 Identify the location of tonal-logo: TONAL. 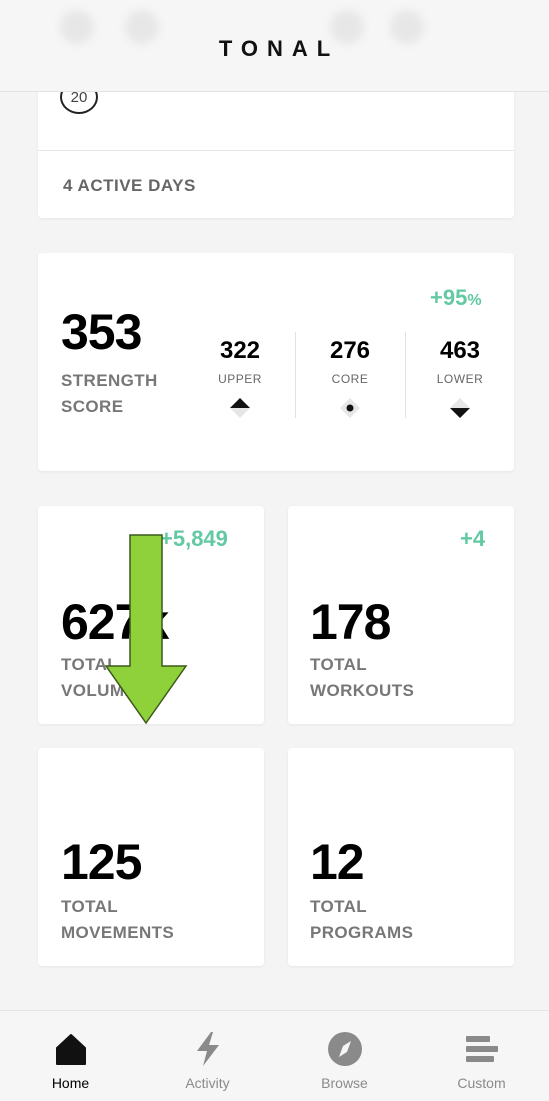
(279, 48).